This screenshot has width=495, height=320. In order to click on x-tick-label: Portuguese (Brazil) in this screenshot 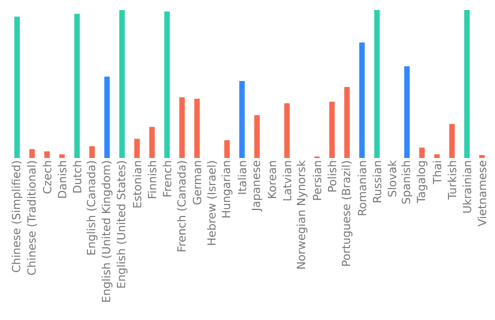, I will do `click(347, 213)`.